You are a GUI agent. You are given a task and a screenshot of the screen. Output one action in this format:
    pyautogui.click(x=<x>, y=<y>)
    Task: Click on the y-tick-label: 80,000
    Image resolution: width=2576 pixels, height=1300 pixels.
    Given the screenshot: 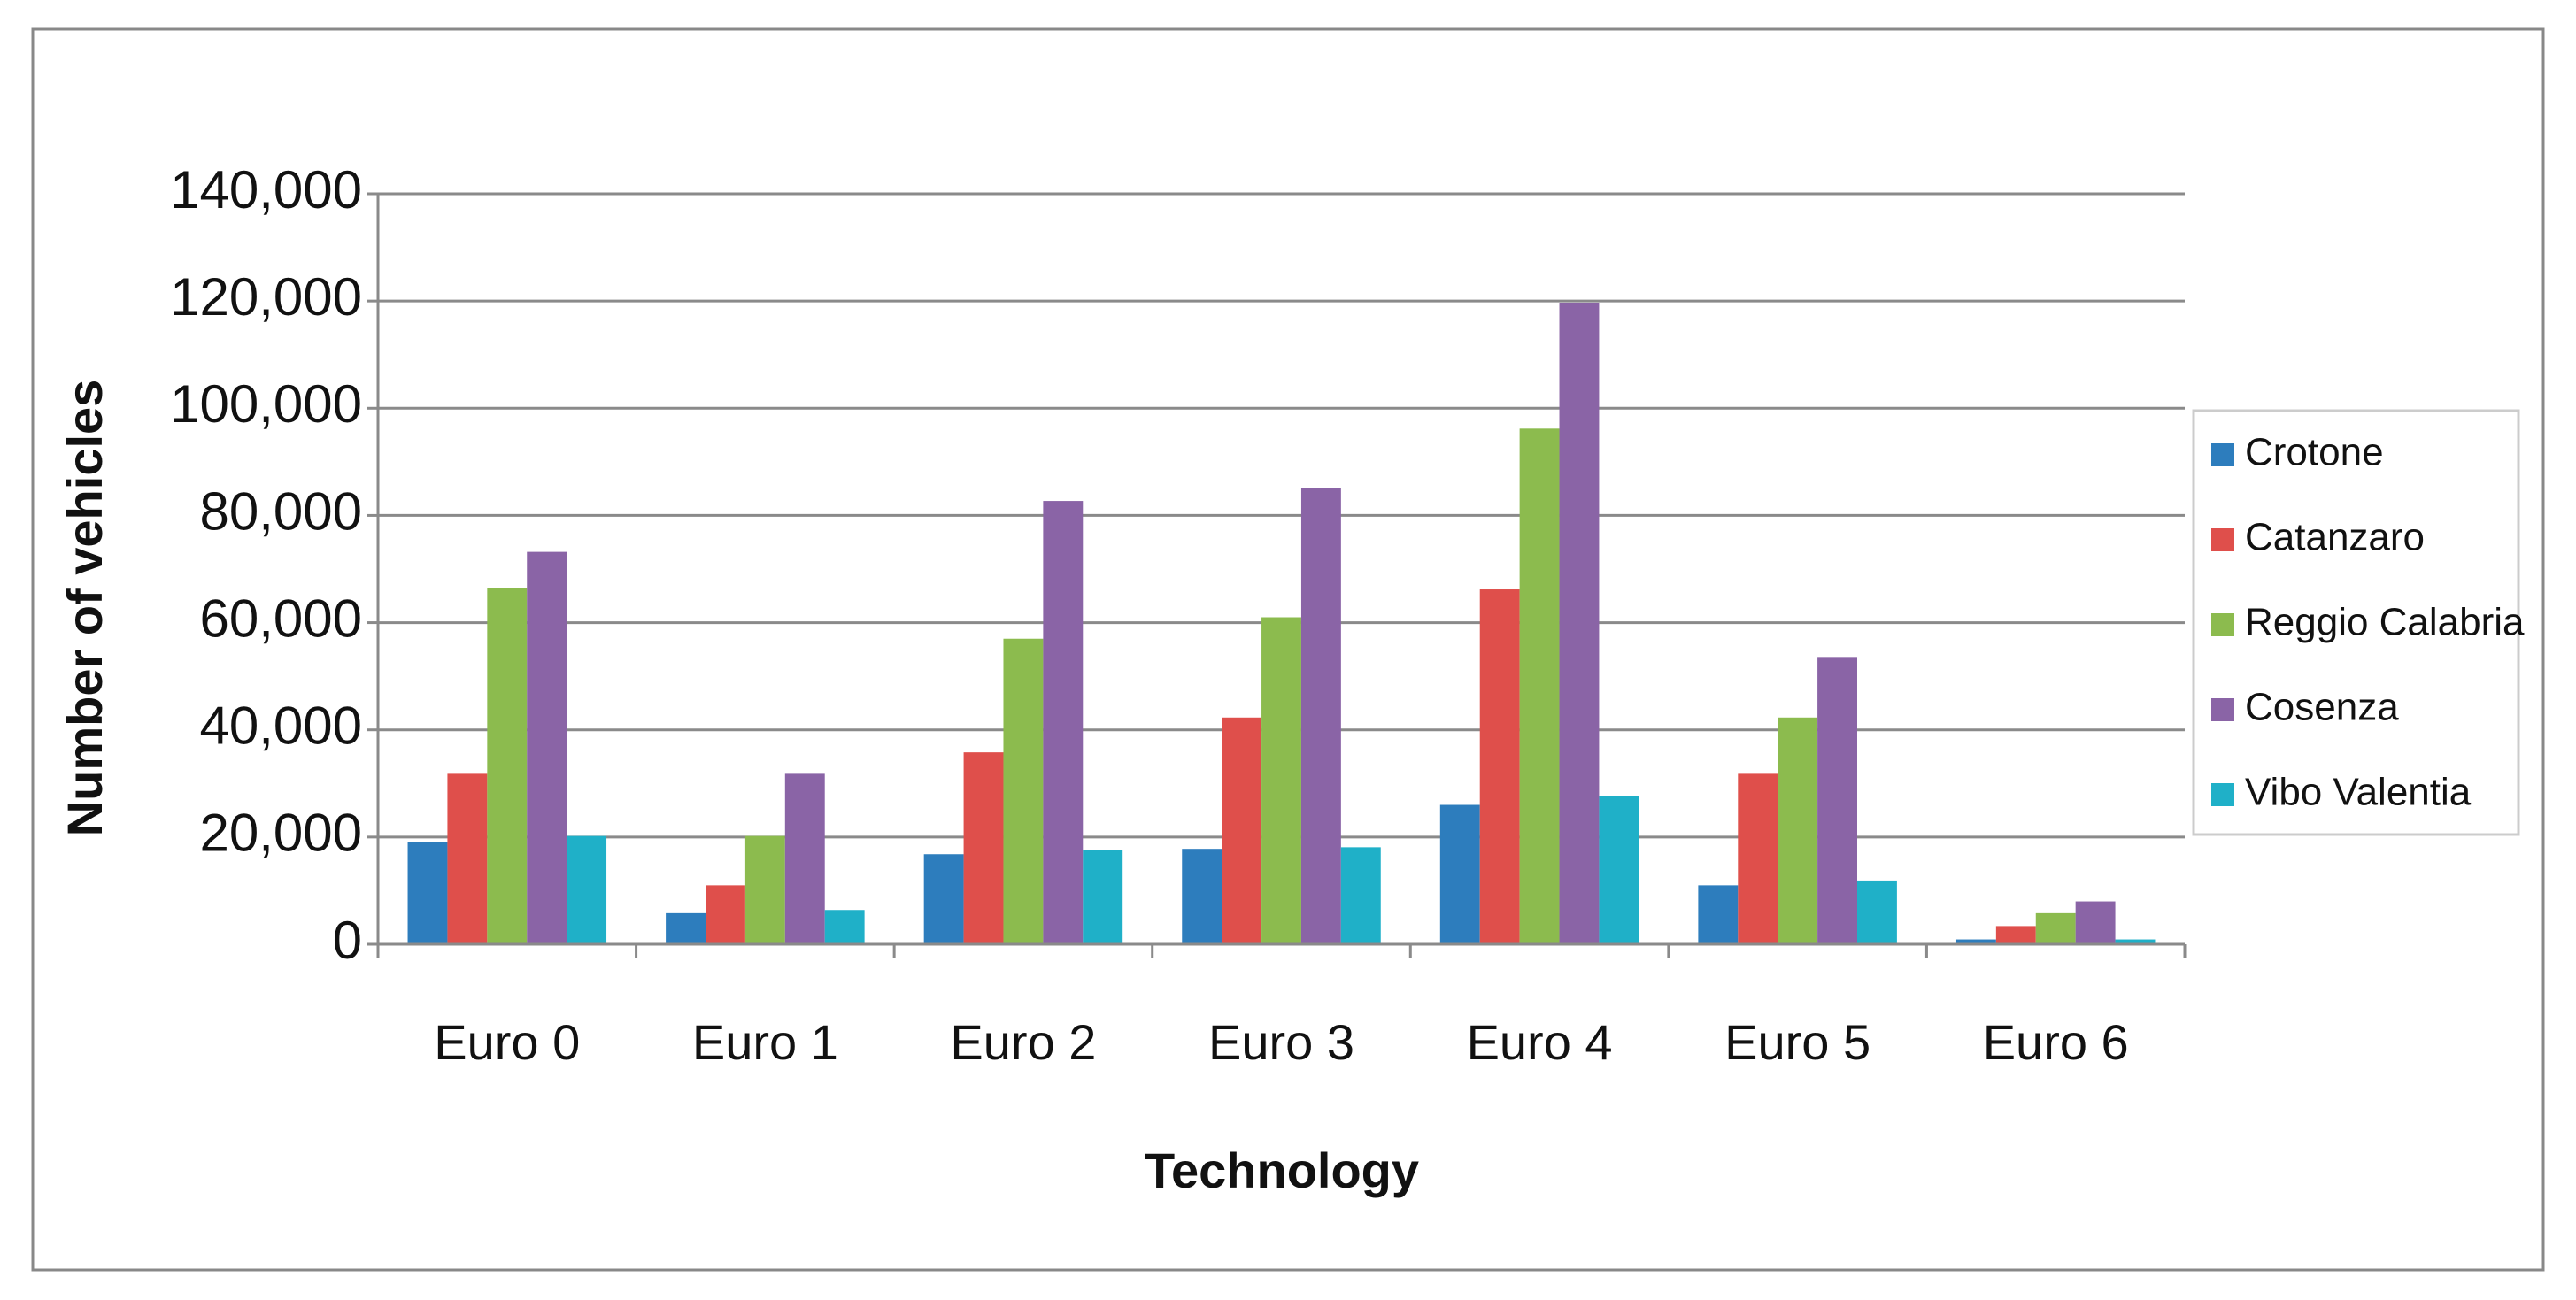 What is the action you would take?
    pyautogui.click(x=280, y=511)
    